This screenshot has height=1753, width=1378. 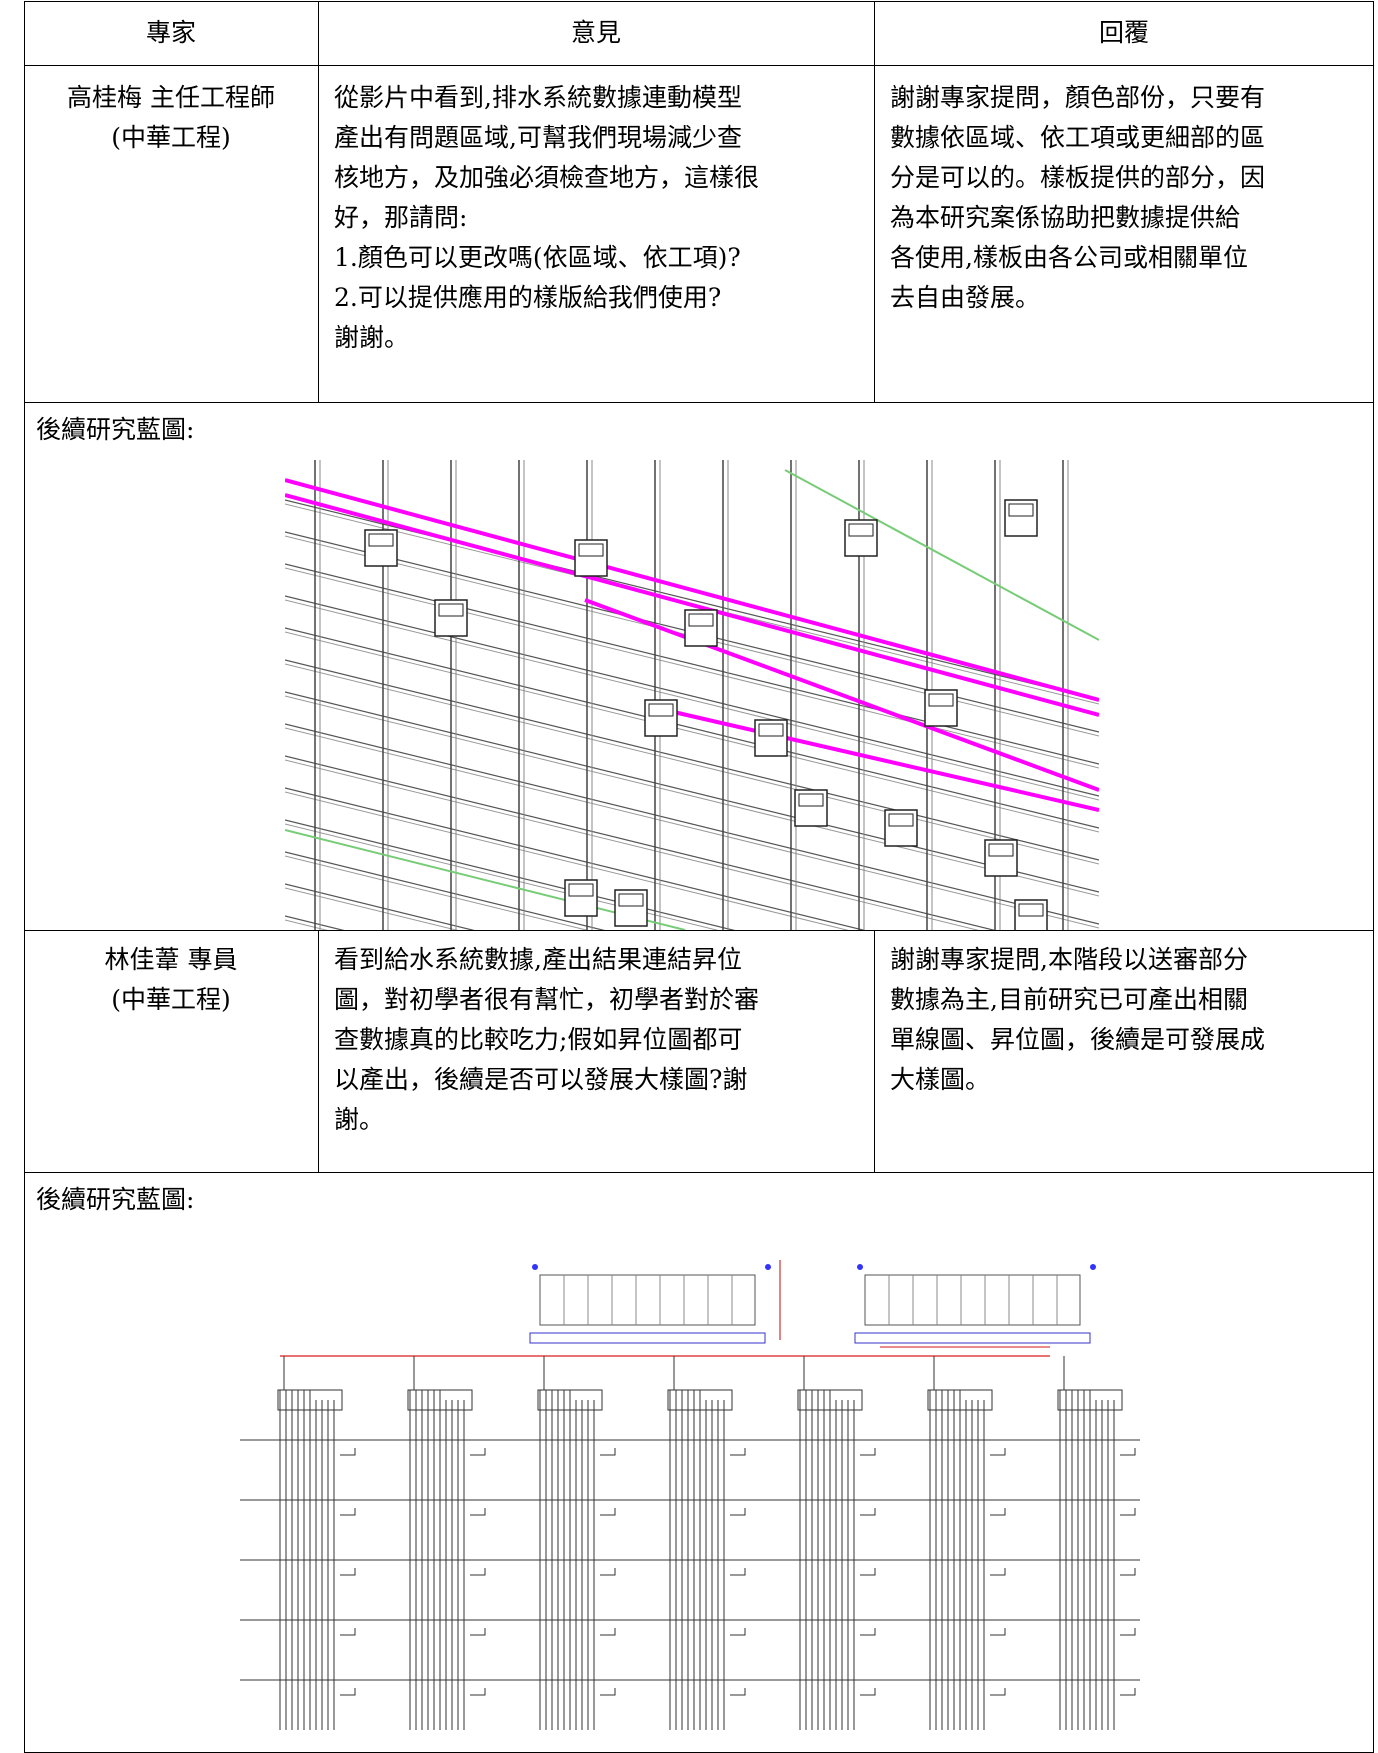 What do you see at coordinates (541, 1079) in the screenshot?
I see `text-line: 以產出，後續是否可以發展大樣圖?謝` at bounding box center [541, 1079].